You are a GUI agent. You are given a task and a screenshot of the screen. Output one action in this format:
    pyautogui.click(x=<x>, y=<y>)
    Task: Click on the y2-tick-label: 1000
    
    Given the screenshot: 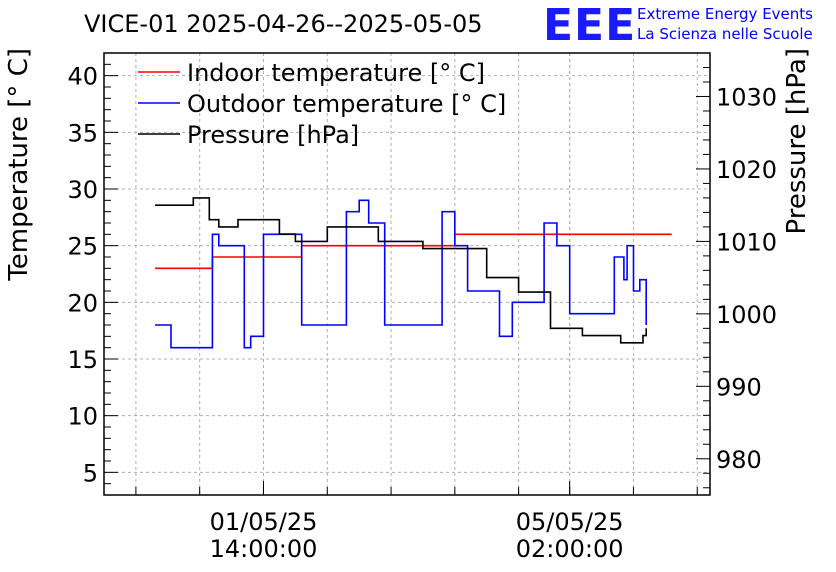 What is the action you would take?
    pyautogui.click(x=746, y=315)
    